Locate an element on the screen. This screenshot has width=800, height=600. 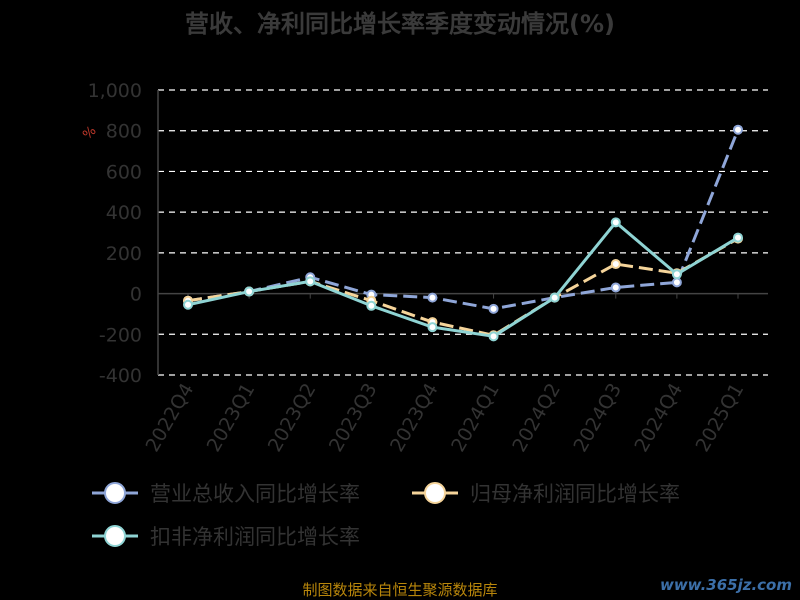
x-tick-label: 2024Q3 is located at coordinates (597, 418).